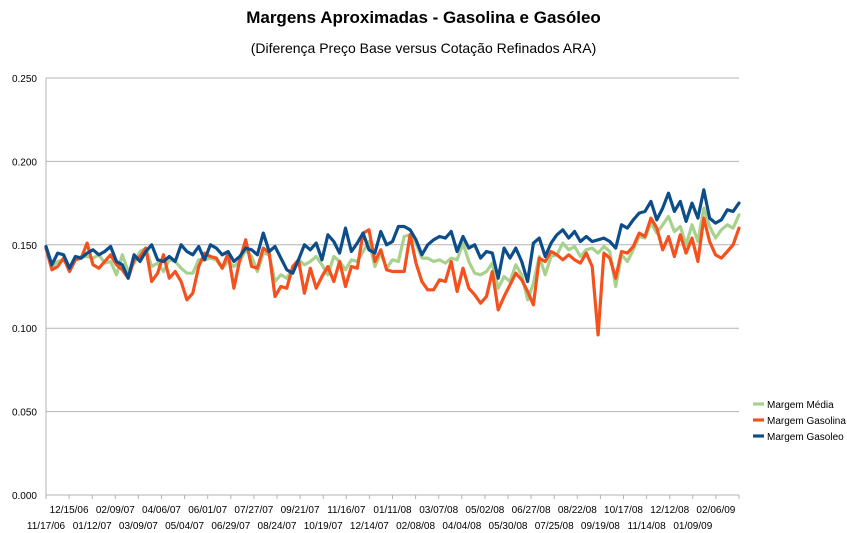 The width and height of the screenshot is (847, 533). Describe the element at coordinates (184, 526) in the screenshot. I see `x-tick-label: 05/04/07` at that location.